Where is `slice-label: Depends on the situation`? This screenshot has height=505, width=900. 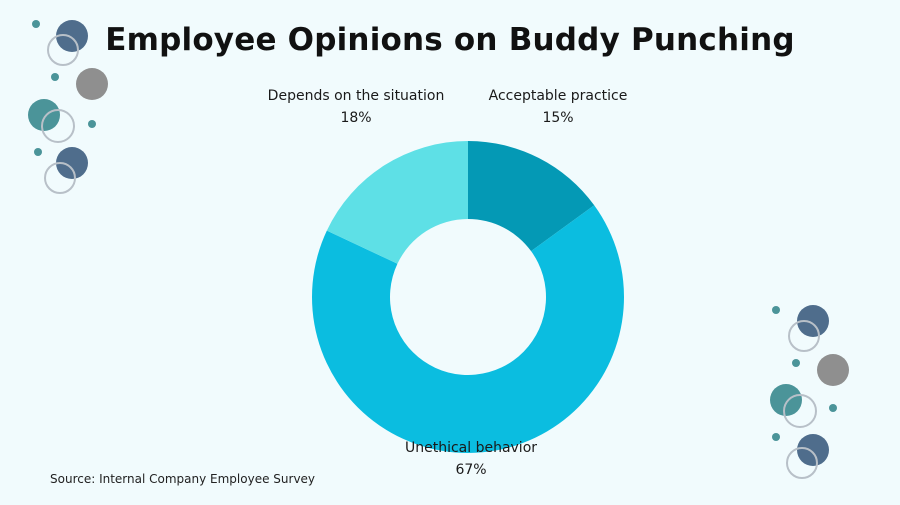
slice-label: Depends on the situation is located at coordinates (356, 96).